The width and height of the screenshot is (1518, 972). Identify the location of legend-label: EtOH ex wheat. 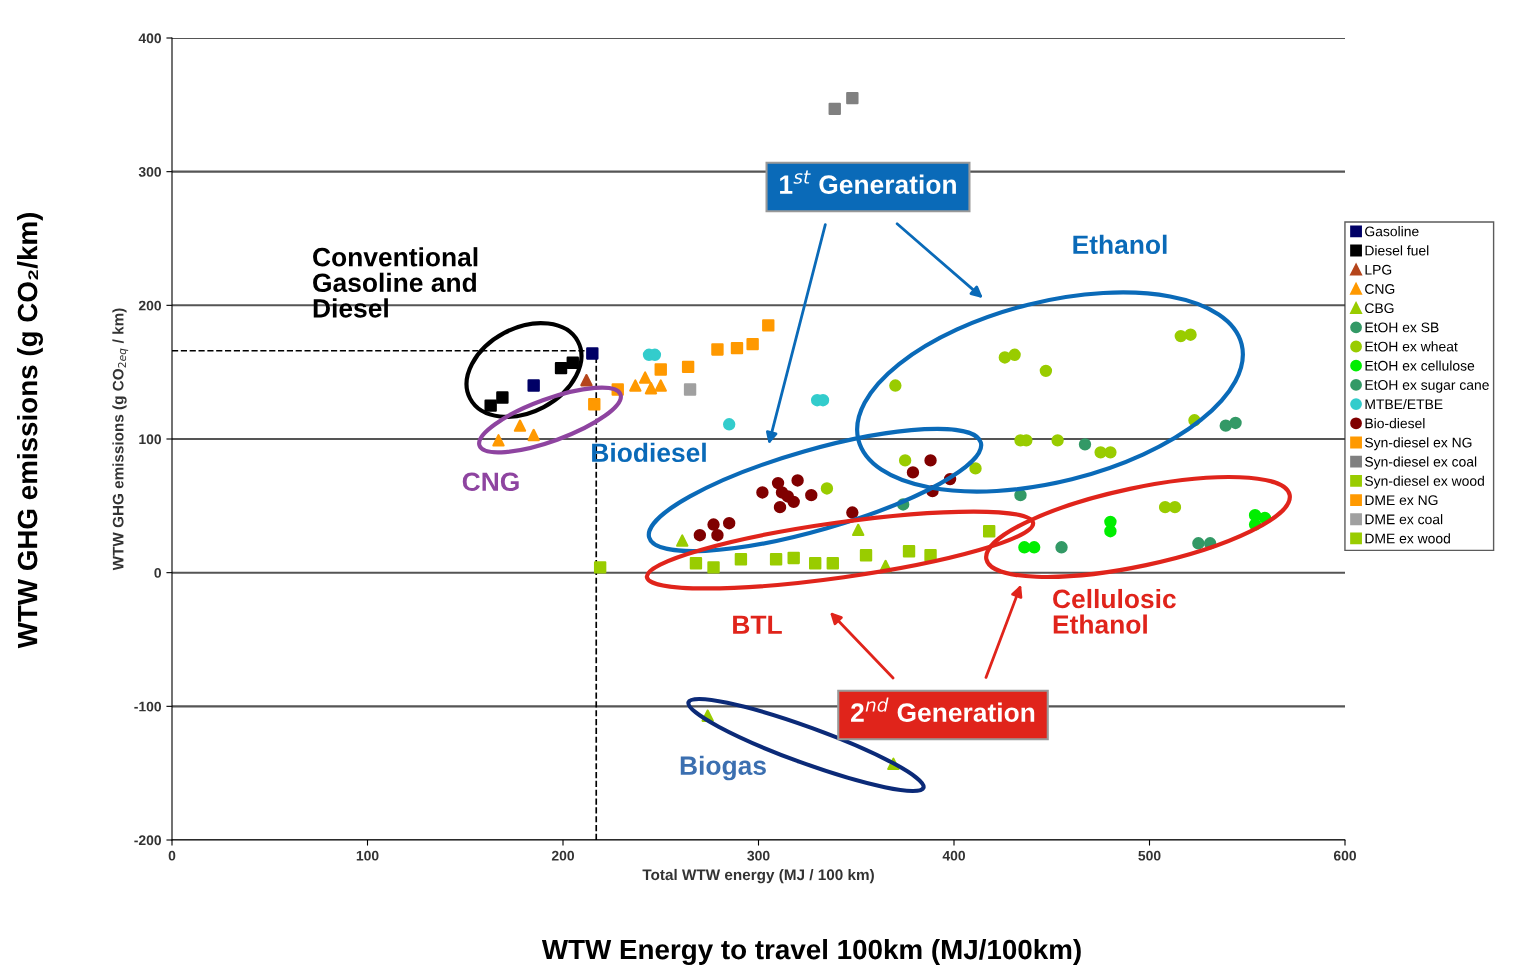
(1411, 346).